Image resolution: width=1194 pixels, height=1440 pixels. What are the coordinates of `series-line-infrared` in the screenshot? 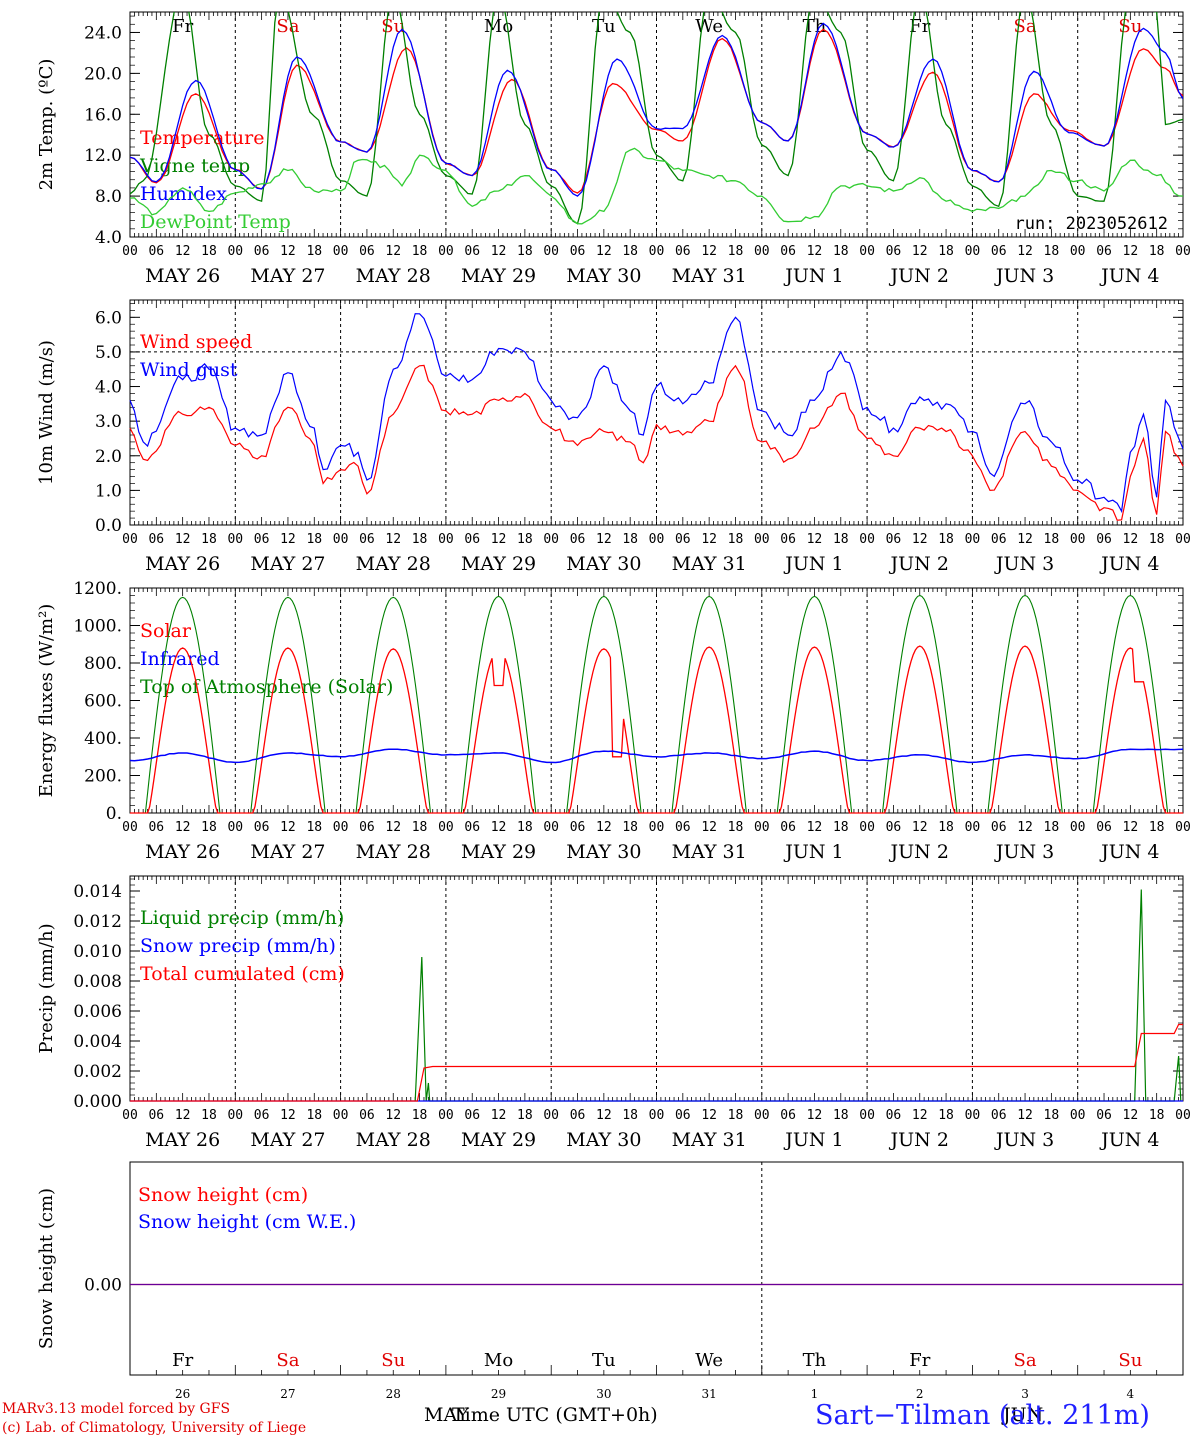 It's located at (656, 756).